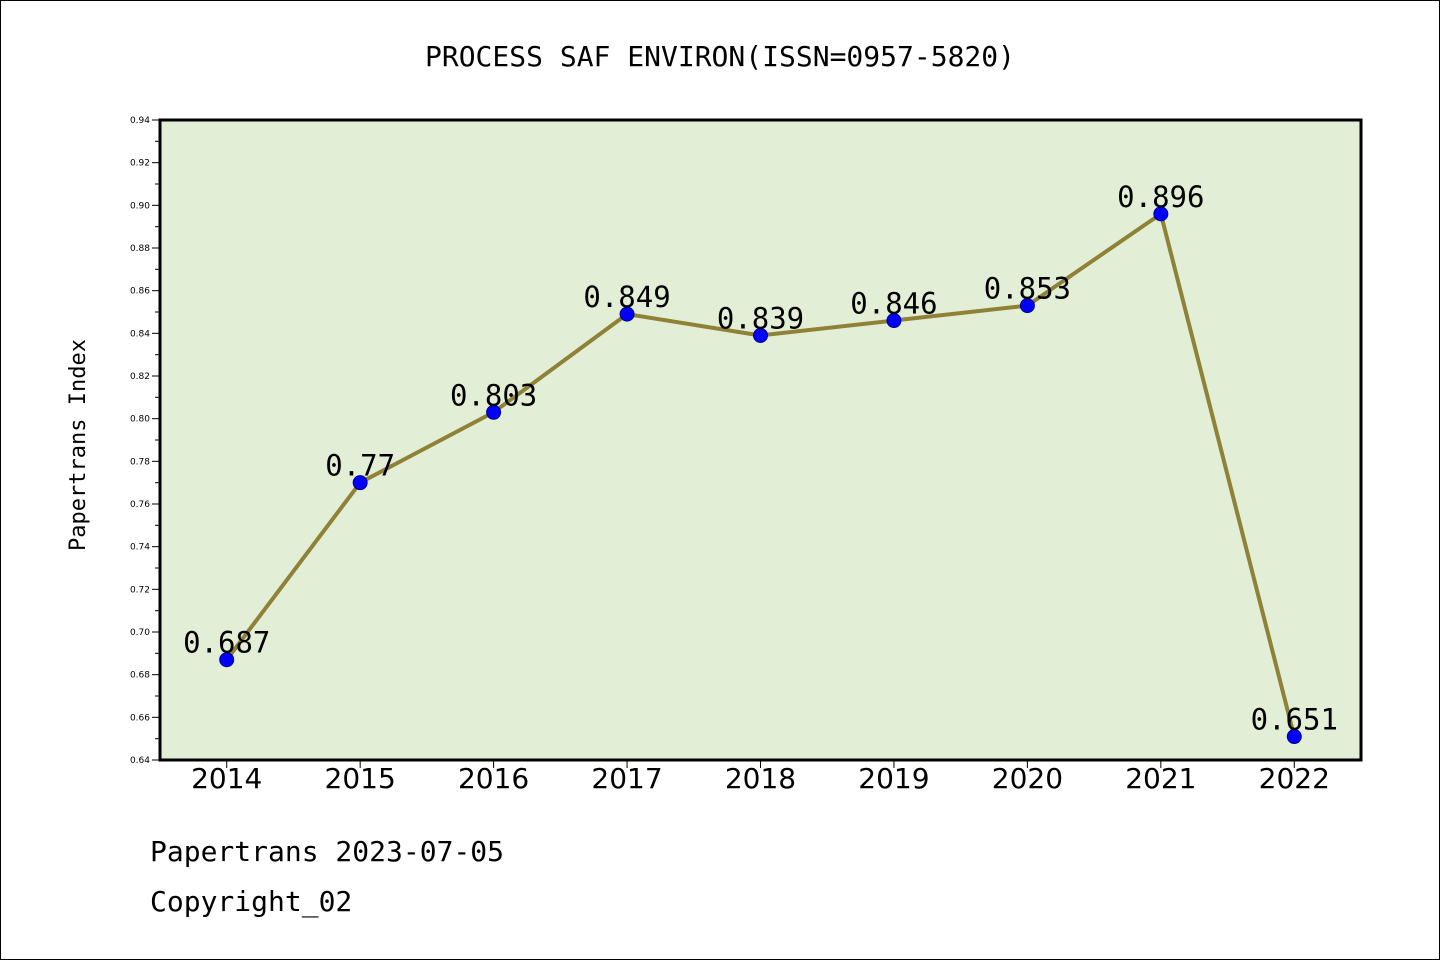 This screenshot has width=1440, height=960. I want to click on y-tick-label: 0.68, so click(140, 676).